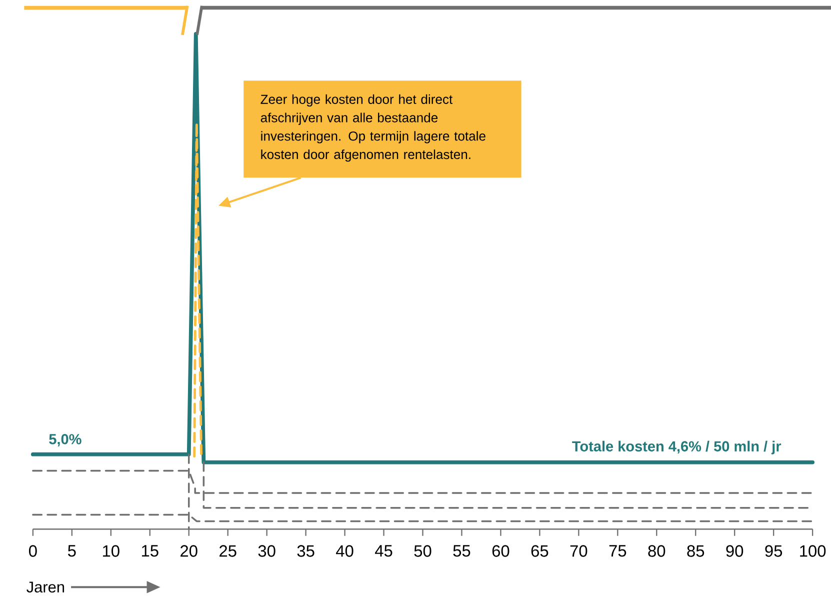 The image size is (831, 598). What do you see at coordinates (501, 551) in the screenshot?
I see `x-tick-label: 60` at bounding box center [501, 551].